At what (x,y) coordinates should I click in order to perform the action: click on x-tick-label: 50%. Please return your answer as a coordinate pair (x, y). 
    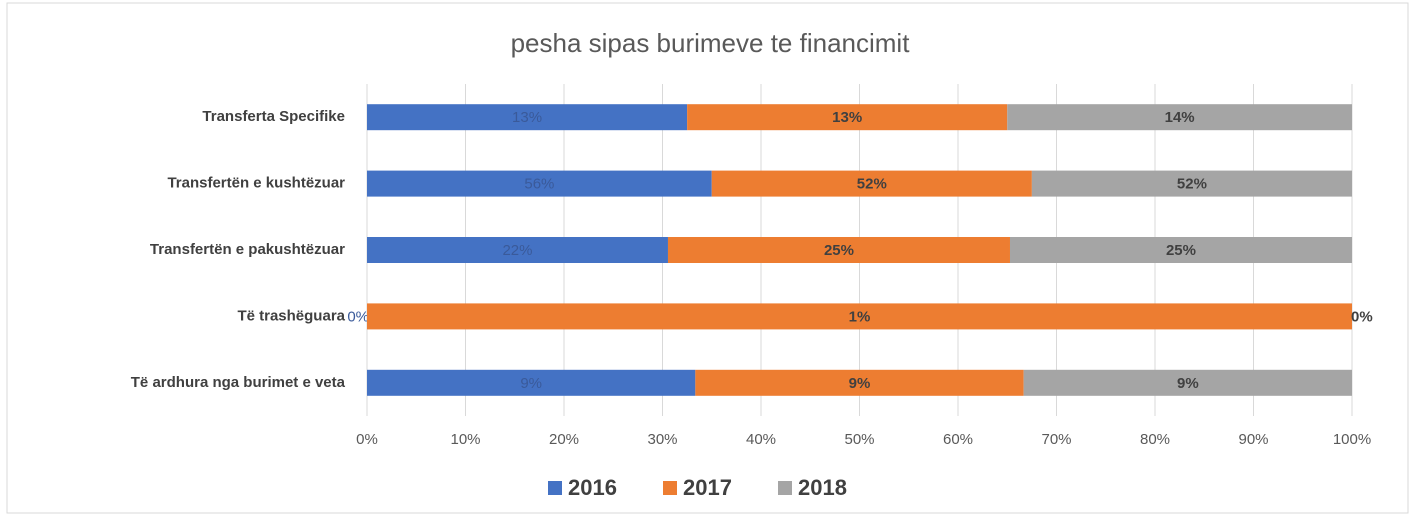
    Looking at the image, I should click on (859, 439).